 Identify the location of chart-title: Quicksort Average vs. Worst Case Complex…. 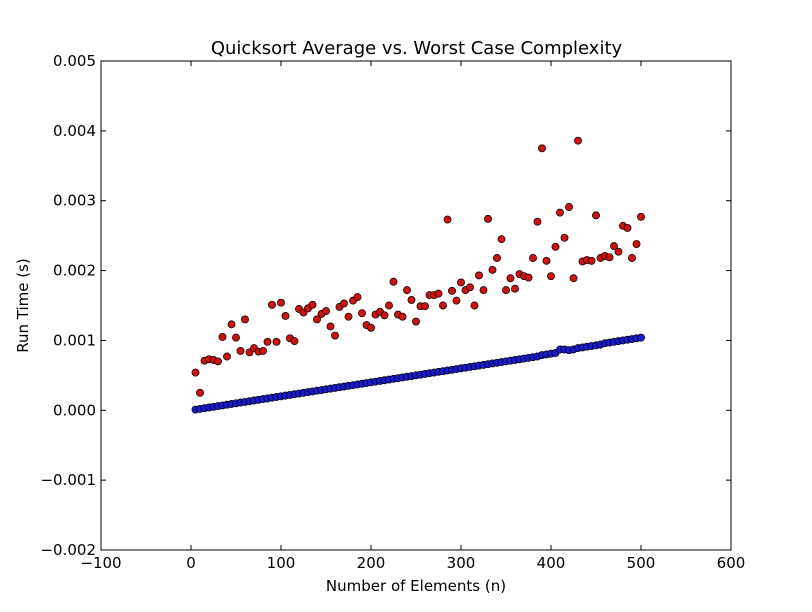
(417, 48).